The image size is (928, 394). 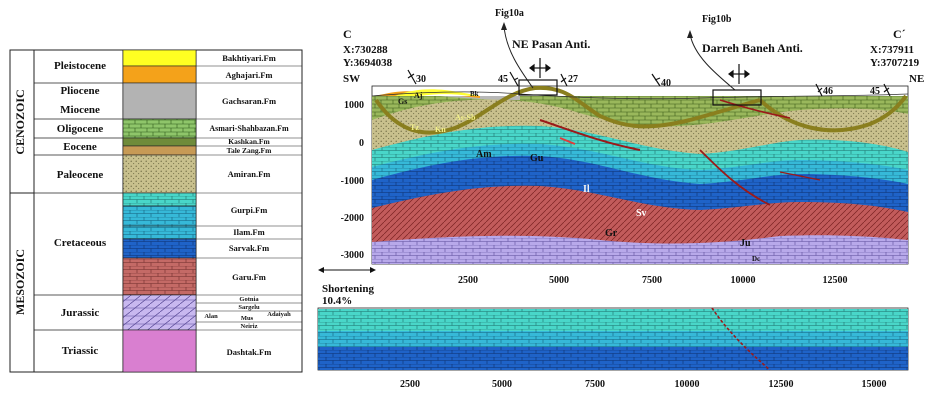 What do you see at coordinates (247, 318) in the screenshot?
I see `formation-mus: Mus` at bounding box center [247, 318].